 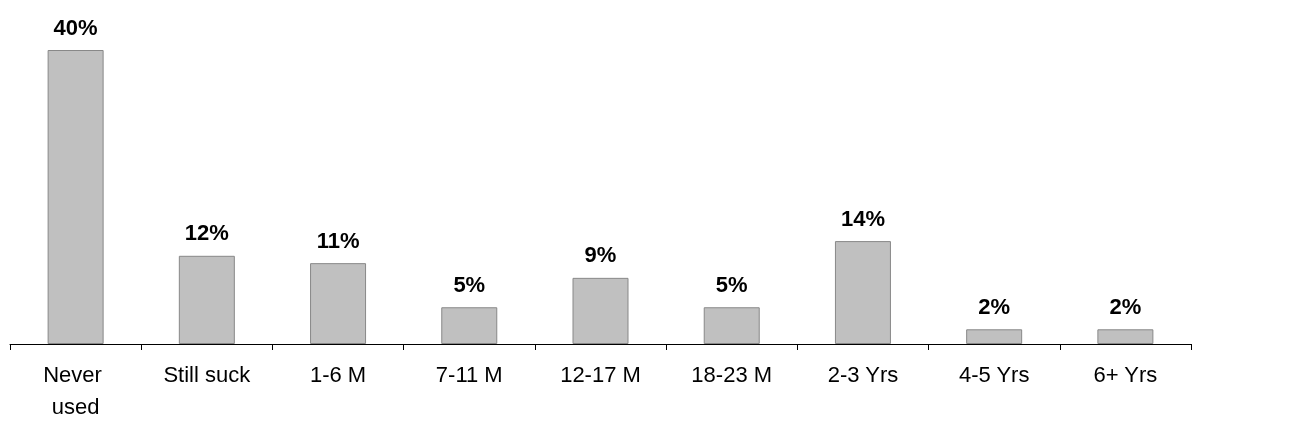 What do you see at coordinates (732, 374) in the screenshot?
I see `x-tick-label: 18-23 M` at bounding box center [732, 374].